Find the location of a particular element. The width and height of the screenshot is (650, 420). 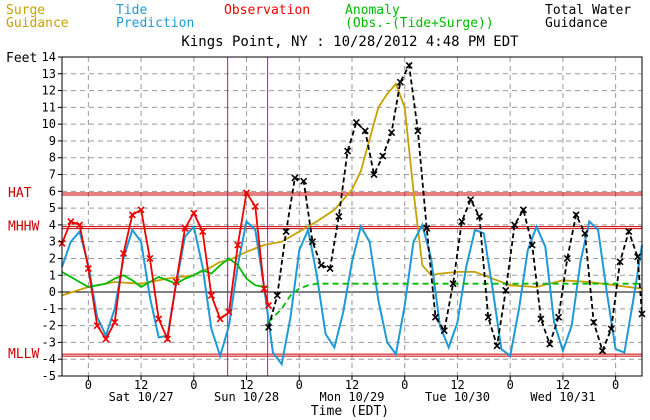

x-day-label: Tue 10/30 is located at coordinates (457, 397).